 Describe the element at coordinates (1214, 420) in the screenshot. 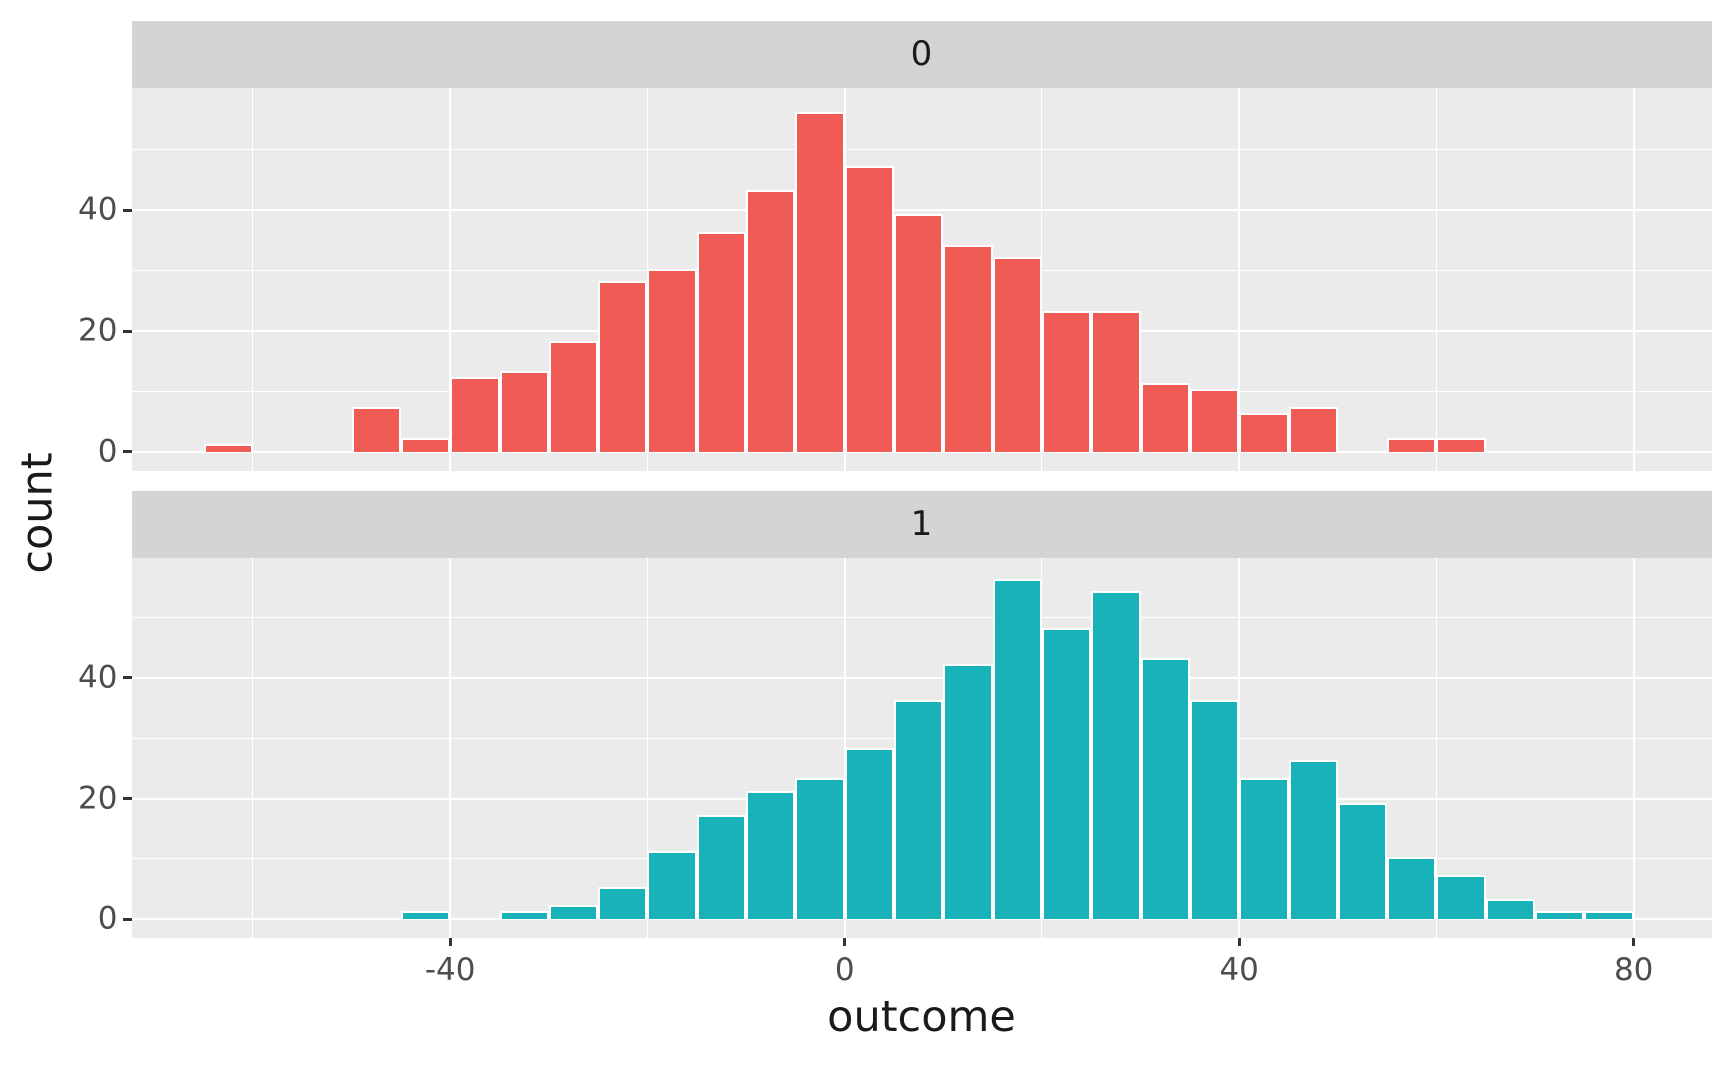

I see `bar-facet0-bin35` at that location.